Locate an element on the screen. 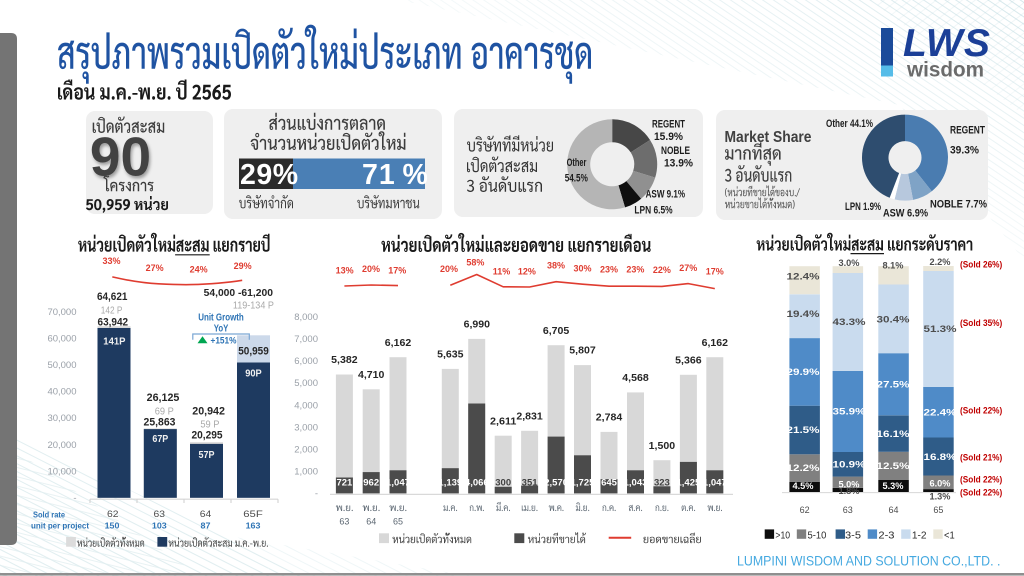 The image size is (1024, 576). svg-text: (Sold 26%) is located at coordinates (981, 265).